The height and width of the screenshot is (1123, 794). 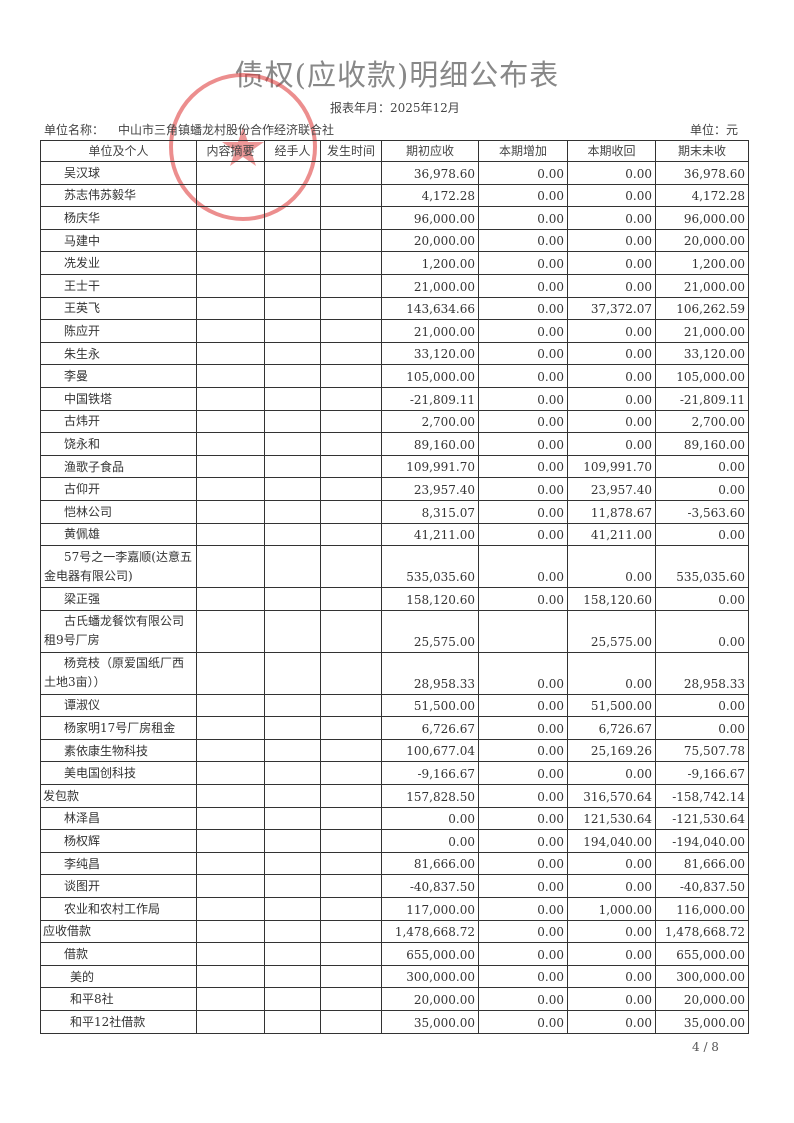 I want to click on cell-closing: 655,000.00, so click(x=702, y=954).